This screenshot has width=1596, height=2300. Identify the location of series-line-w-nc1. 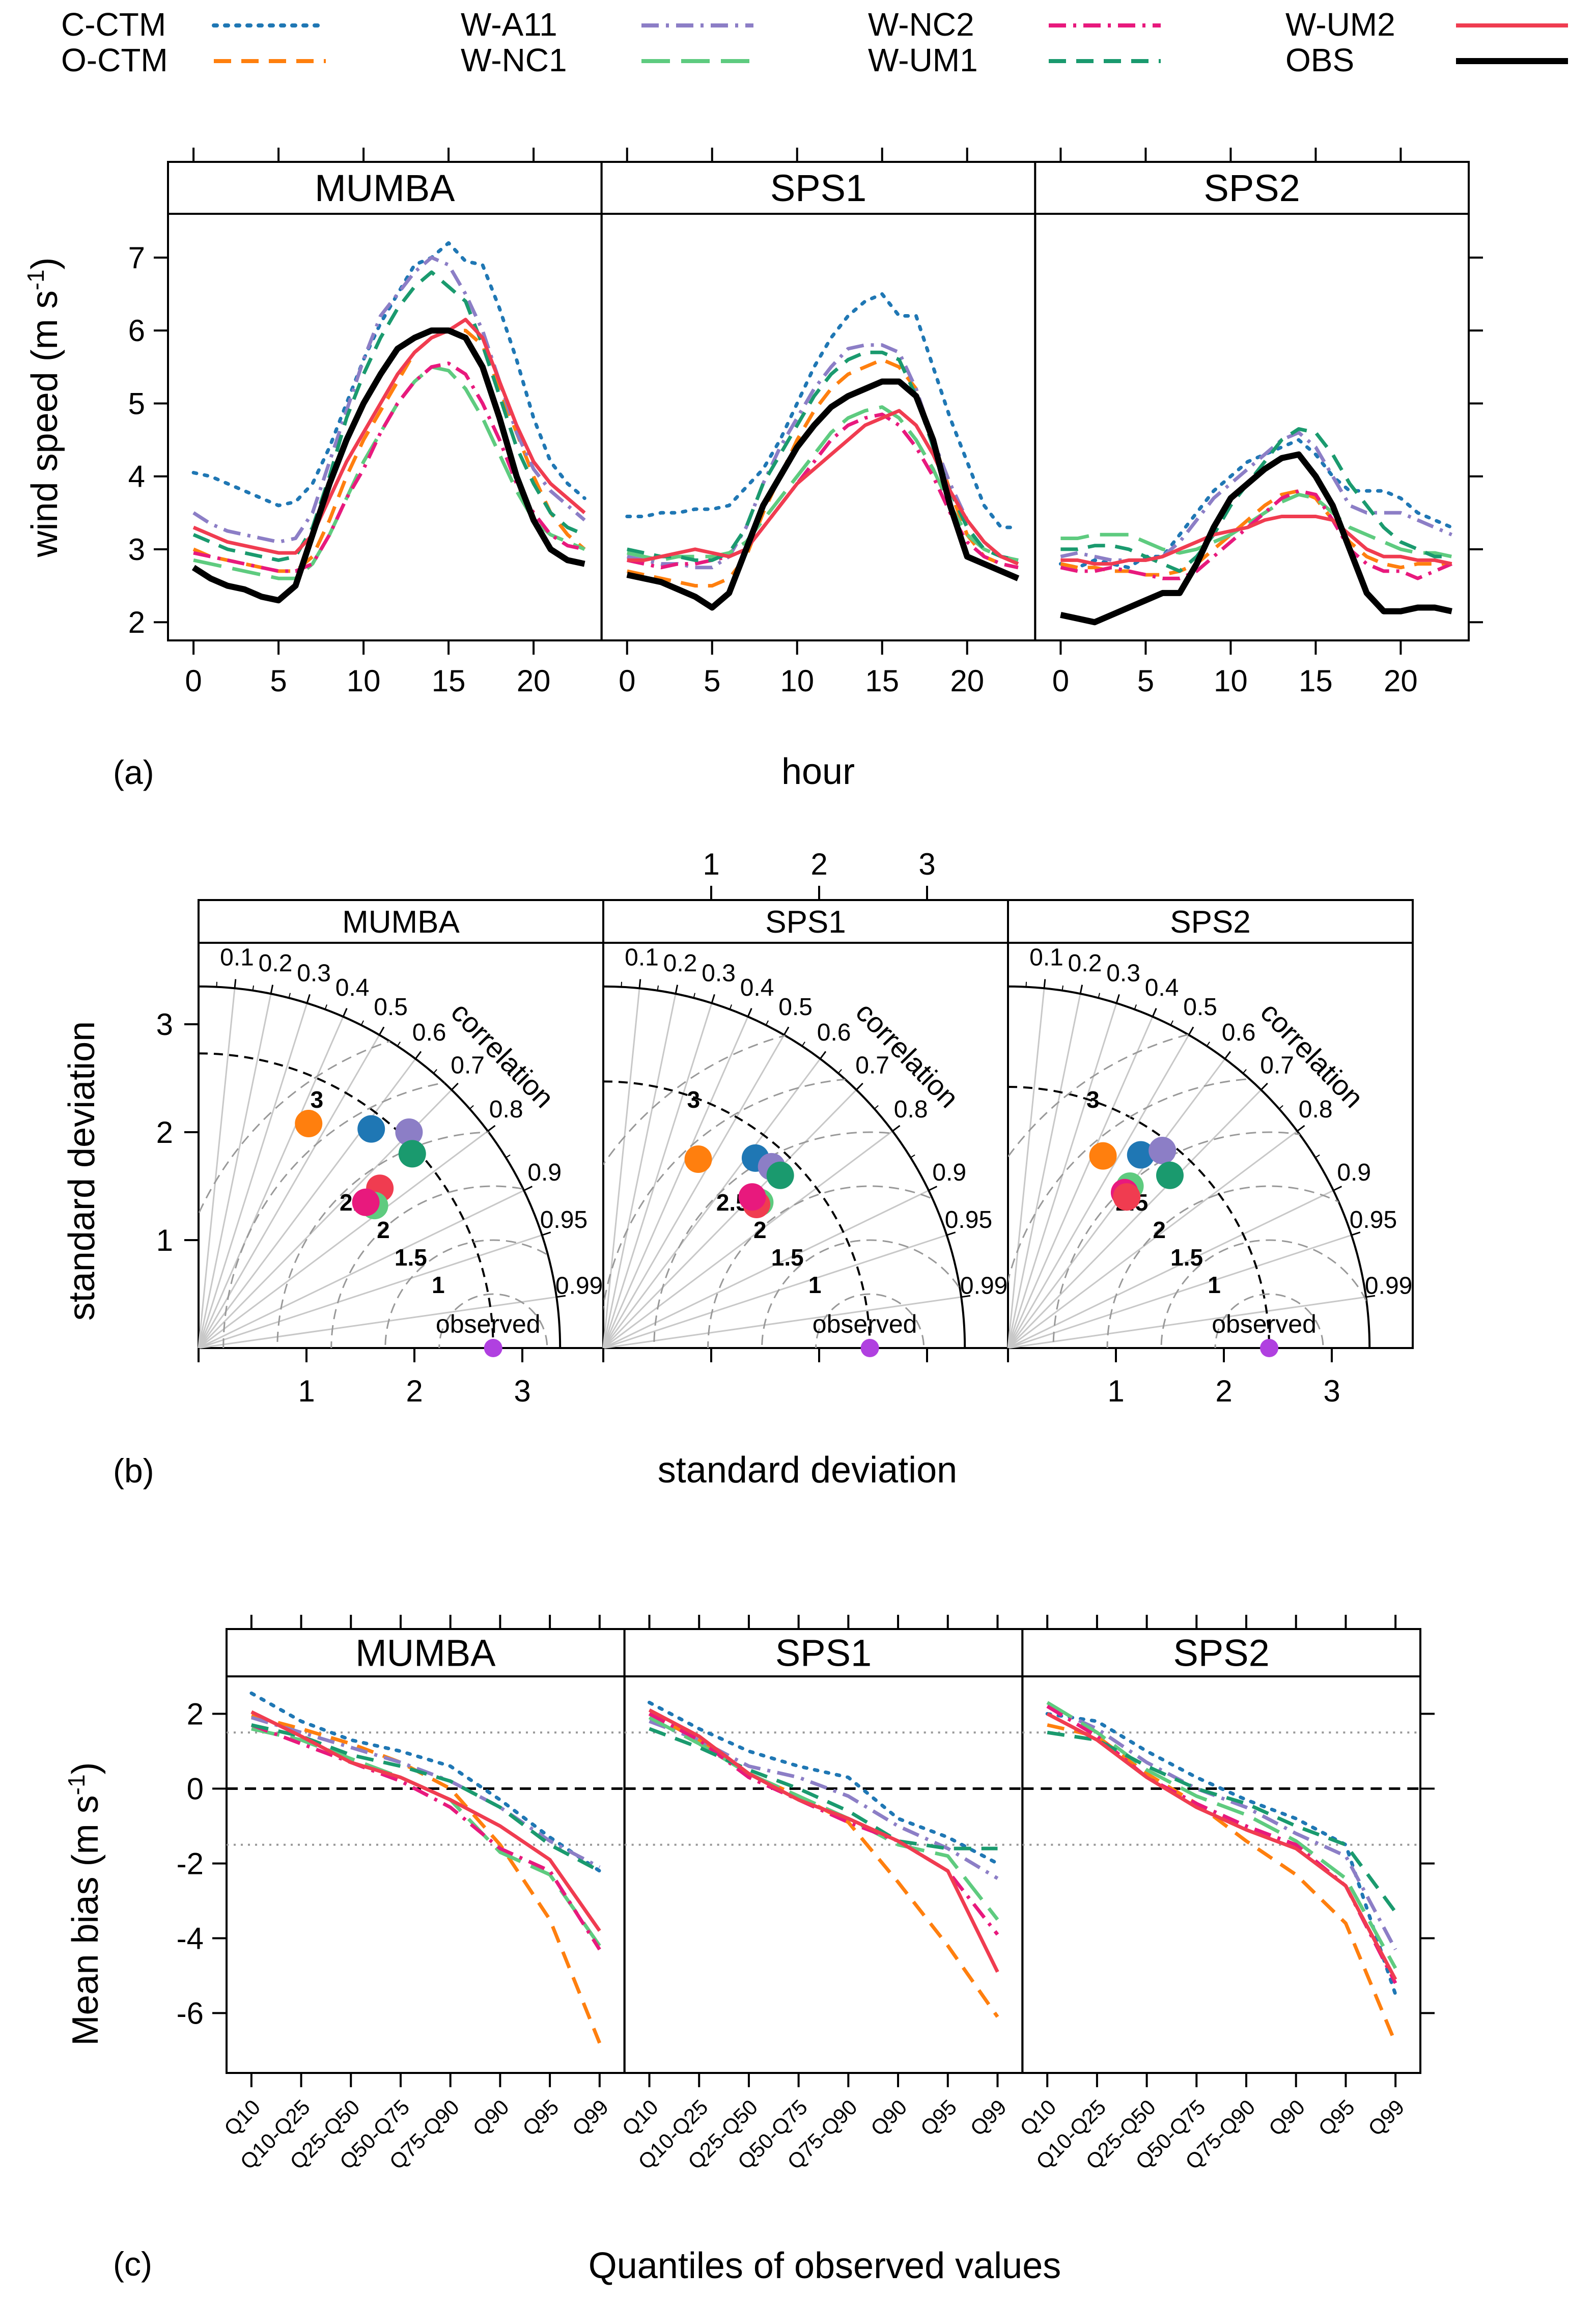
(1221, 1835).